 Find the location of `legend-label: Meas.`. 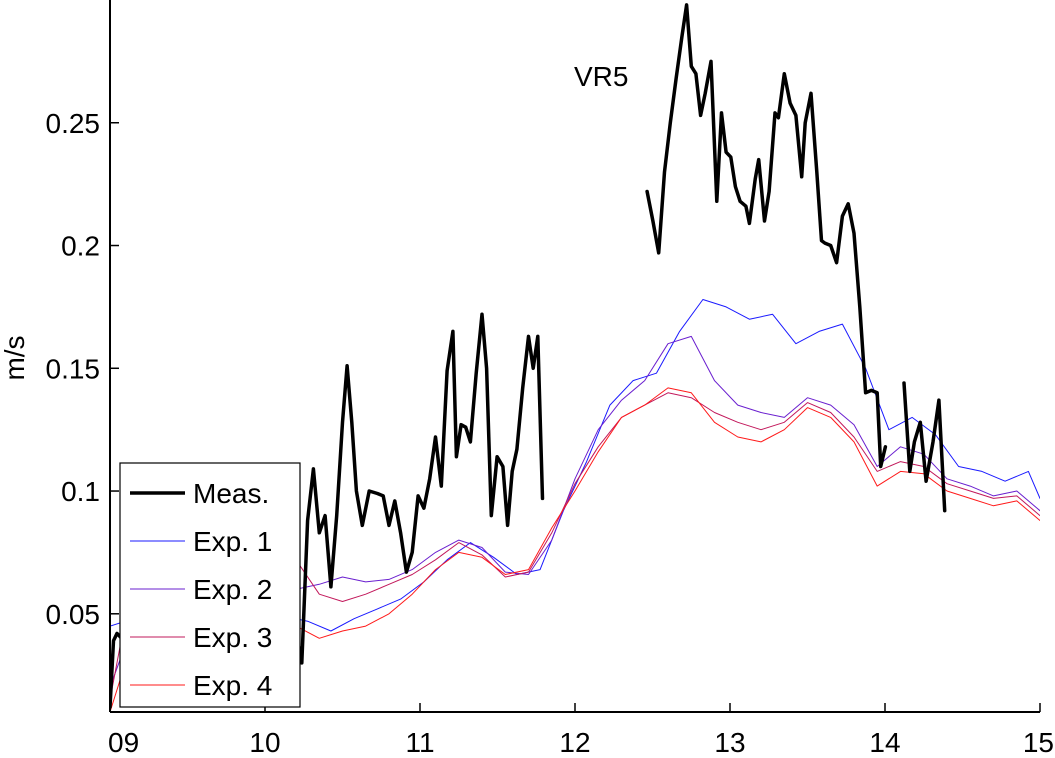

legend-label: Meas. is located at coordinates (231, 493).